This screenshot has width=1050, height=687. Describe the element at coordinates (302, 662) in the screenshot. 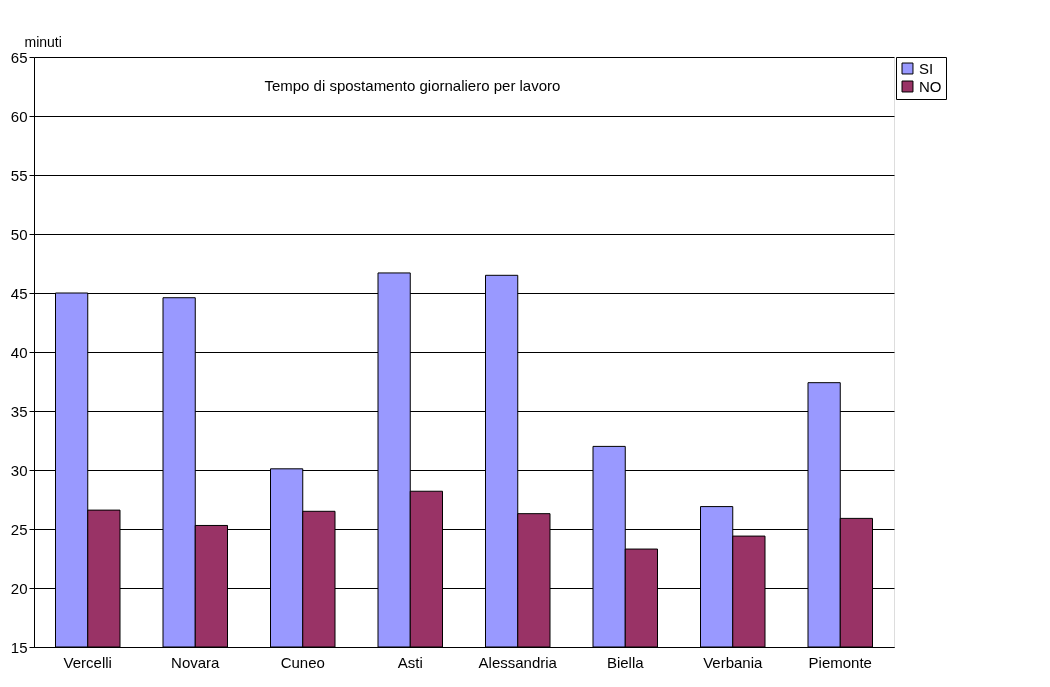

I see `x-tick-label: Cuneo` at that location.